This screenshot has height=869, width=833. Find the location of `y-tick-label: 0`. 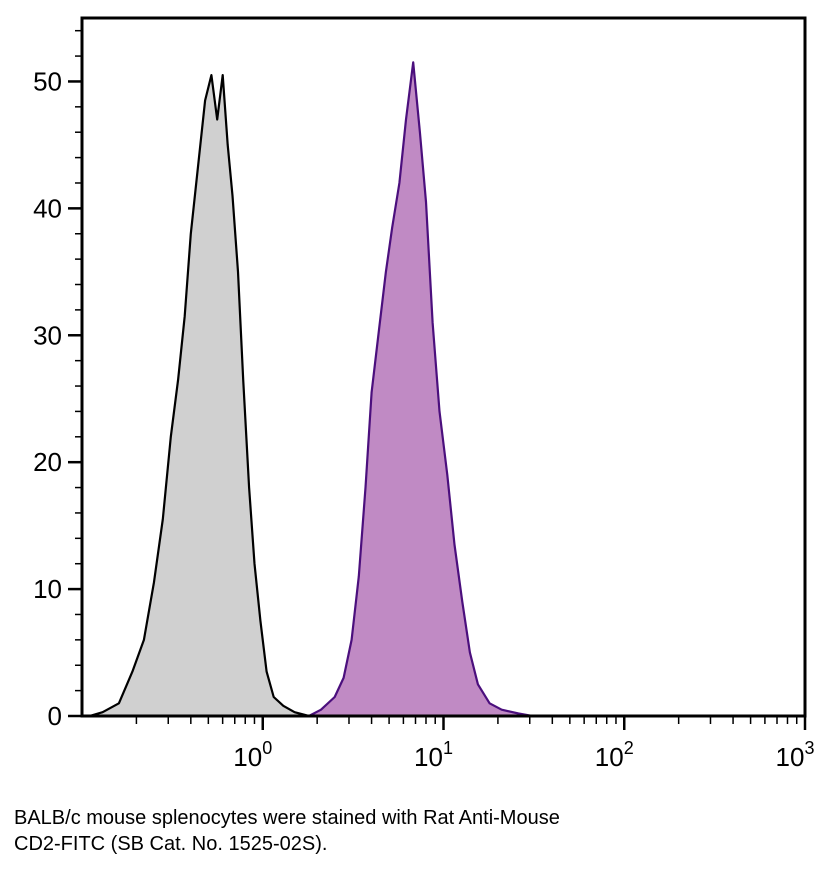

y-tick-label: 0 is located at coordinates (55, 716).